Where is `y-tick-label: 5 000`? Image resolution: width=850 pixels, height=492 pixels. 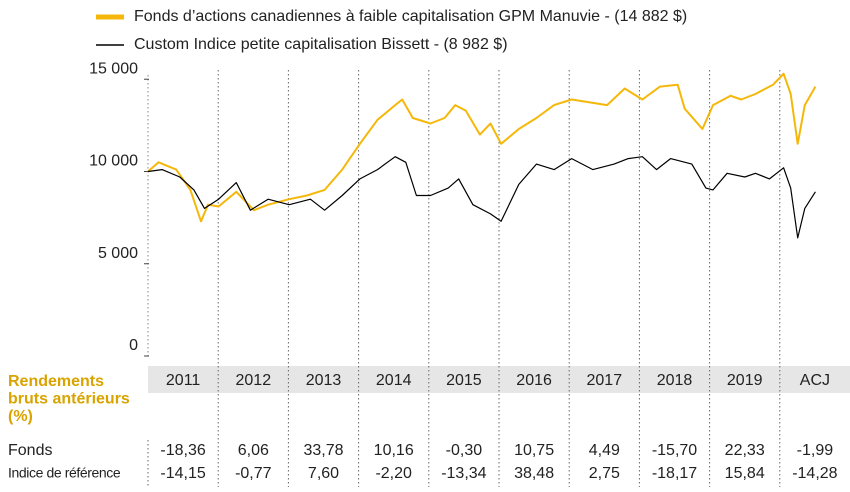 y-tick-label: 5 000 is located at coordinates (118, 253).